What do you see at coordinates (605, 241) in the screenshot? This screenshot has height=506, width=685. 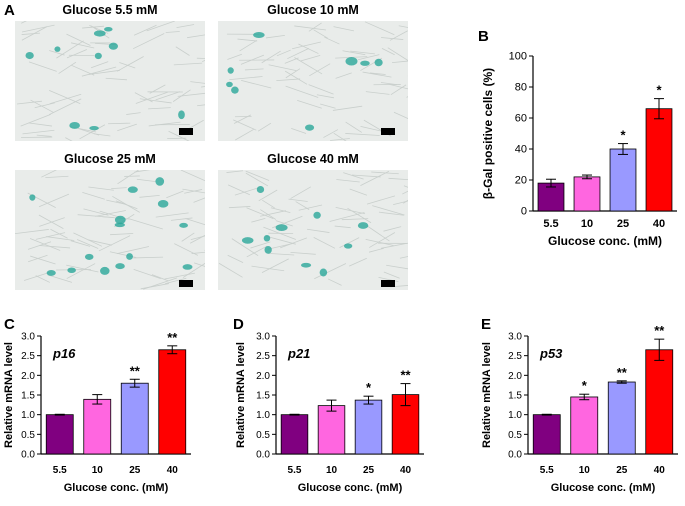 I see `x-axis-label: Glucose conc. (mM)` at bounding box center [605, 241].